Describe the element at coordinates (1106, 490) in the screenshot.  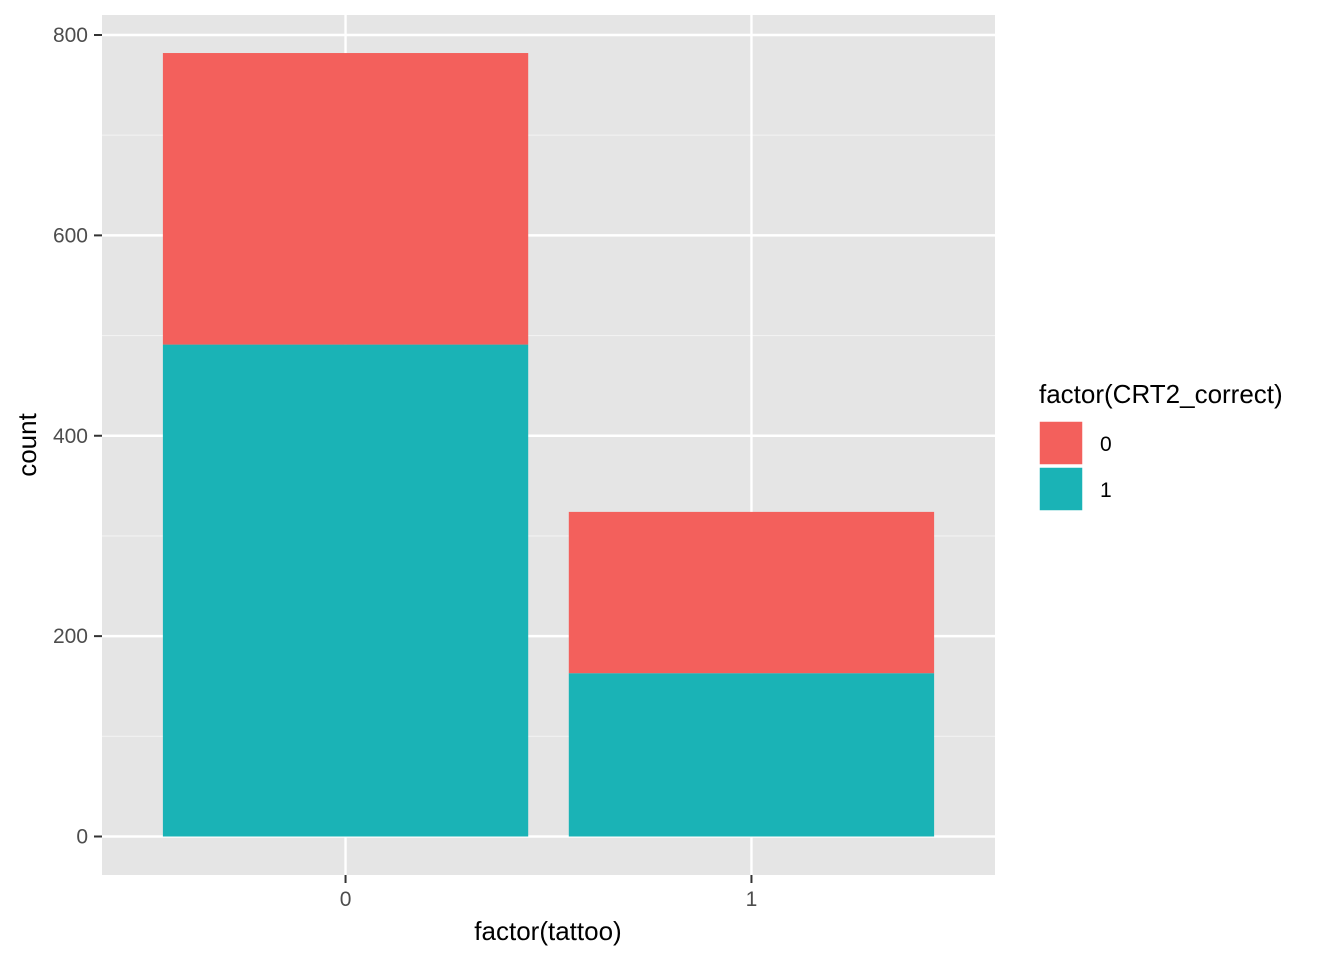
I see `legend-label-1: 1` at that location.